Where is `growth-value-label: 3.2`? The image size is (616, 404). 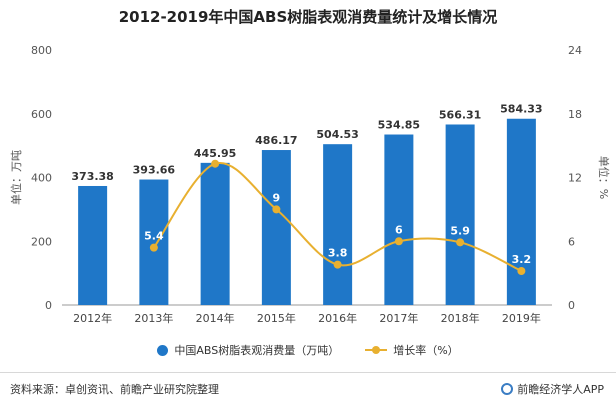
growth-value-label: 3.2 is located at coordinates (522, 259).